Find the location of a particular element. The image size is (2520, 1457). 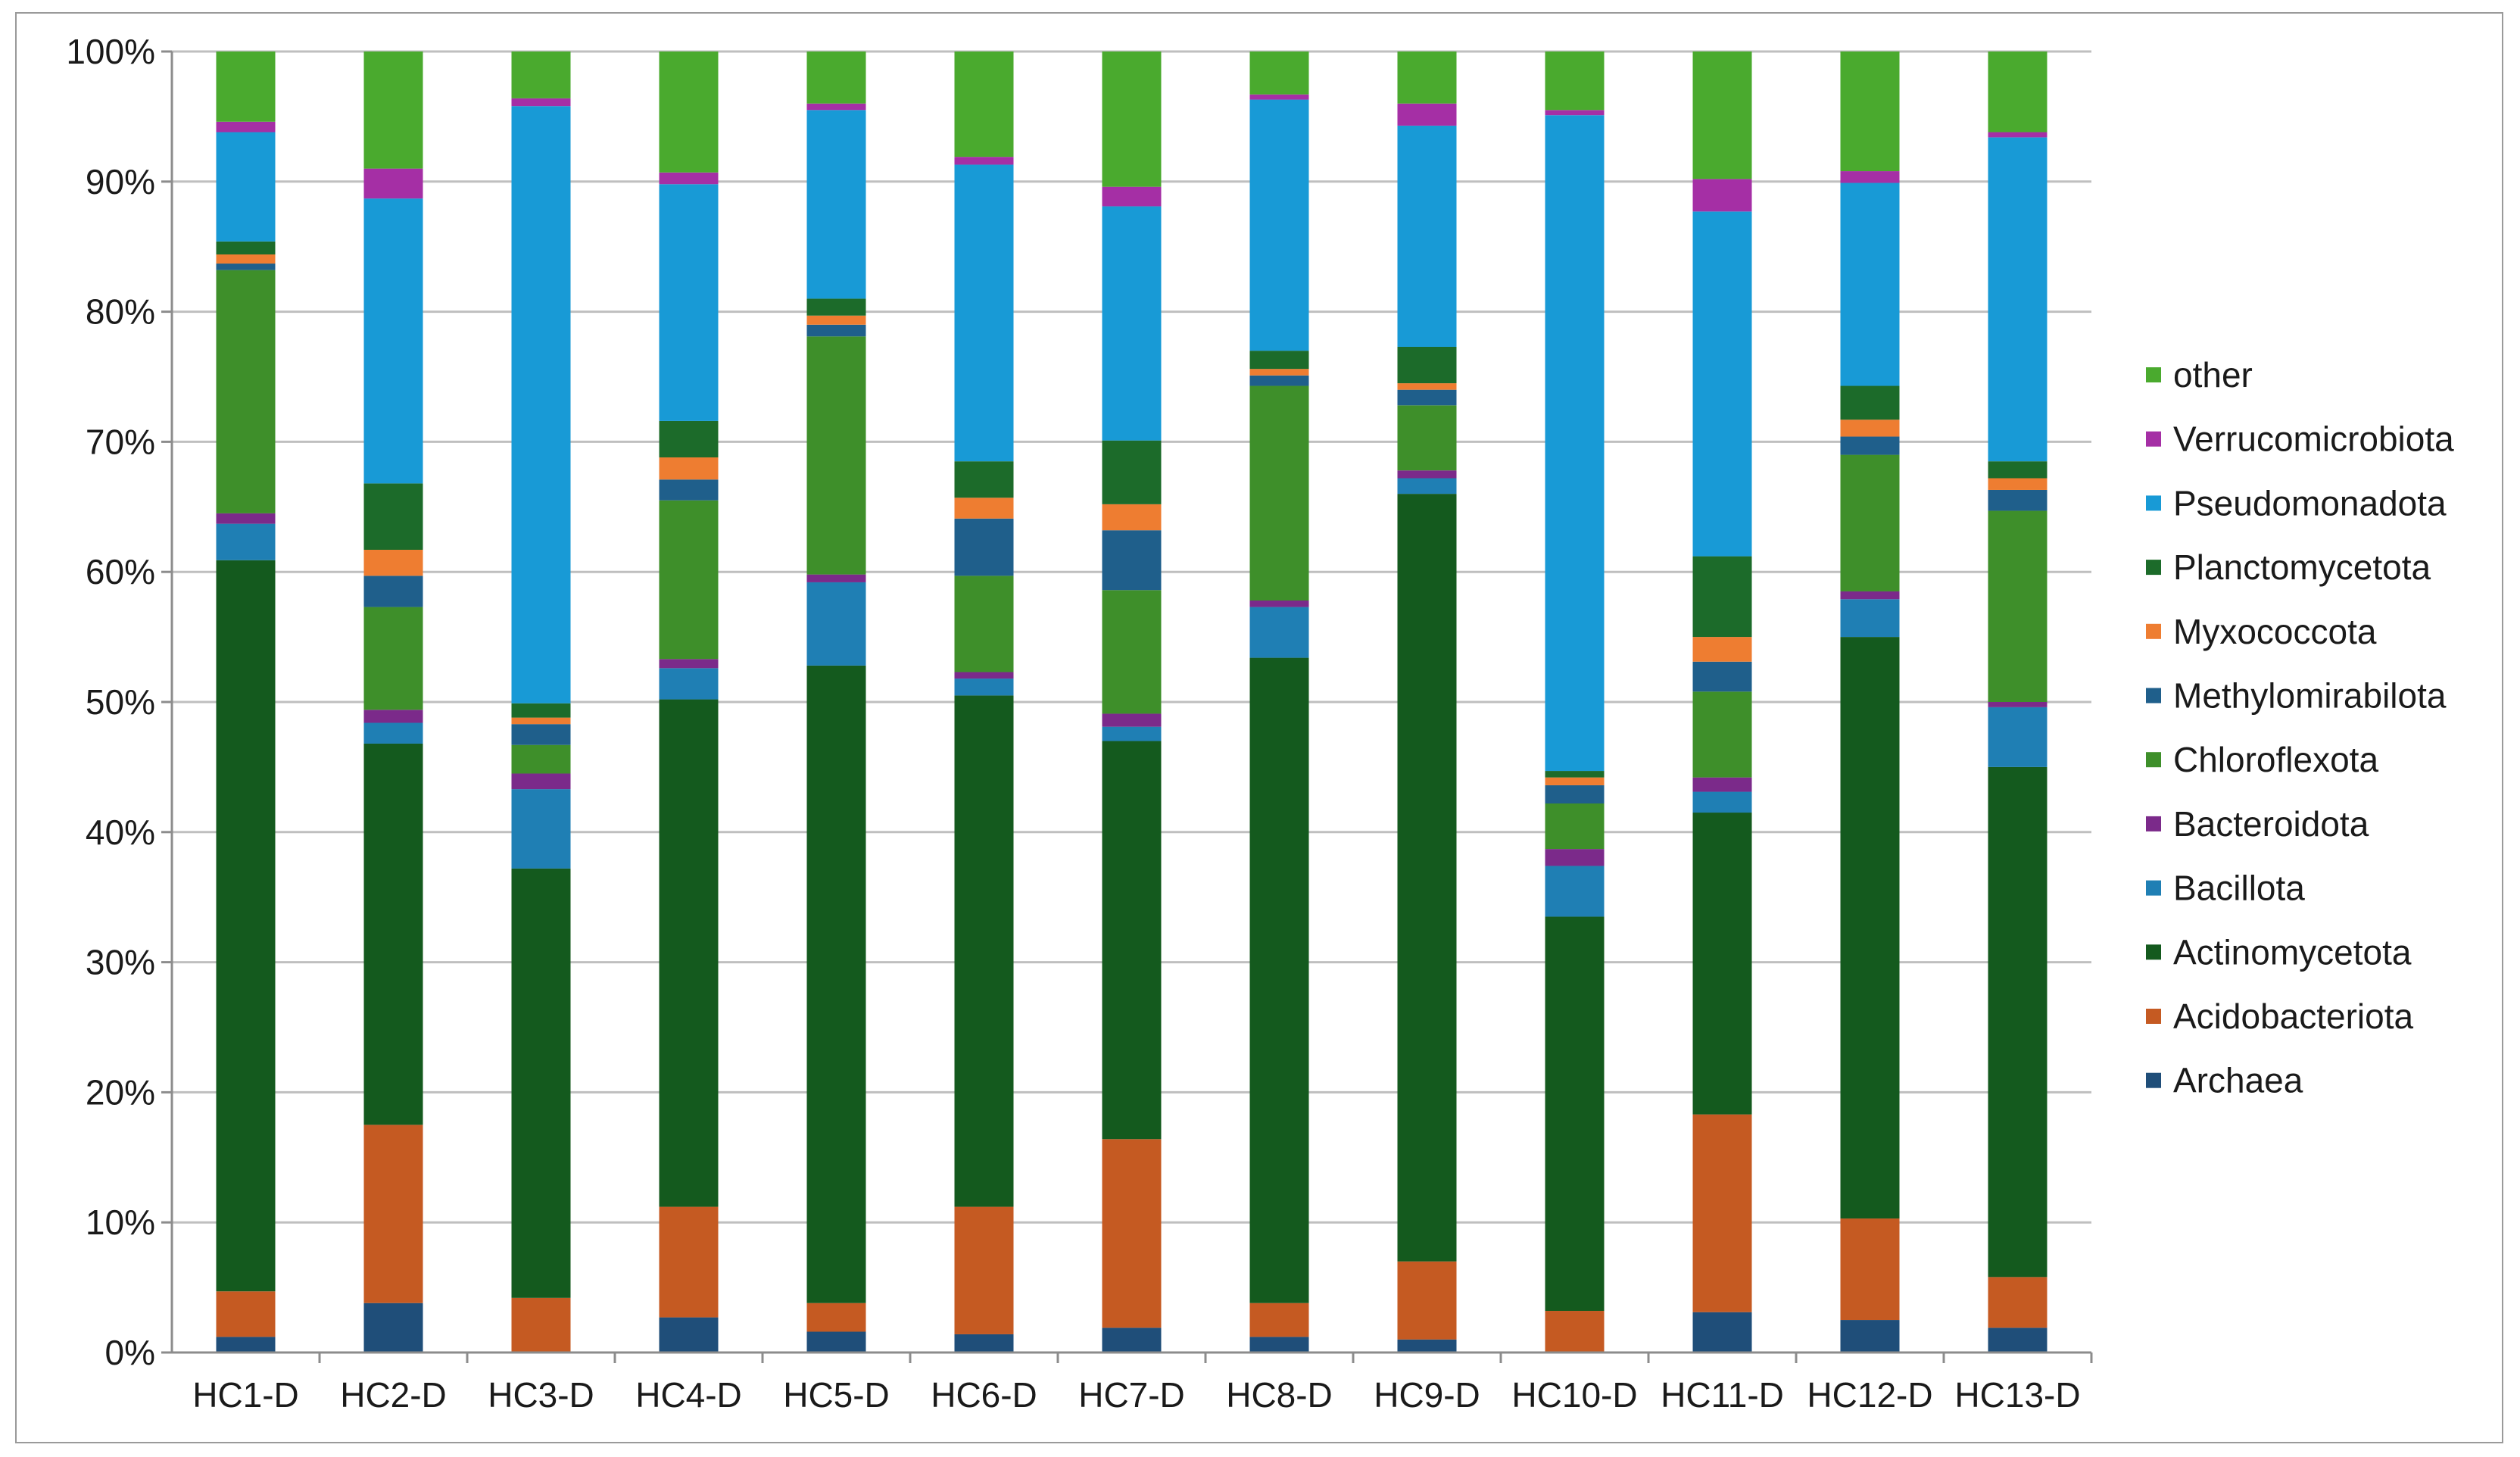

x-tick-label: HC12-D is located at coordinates (1869, 1395).